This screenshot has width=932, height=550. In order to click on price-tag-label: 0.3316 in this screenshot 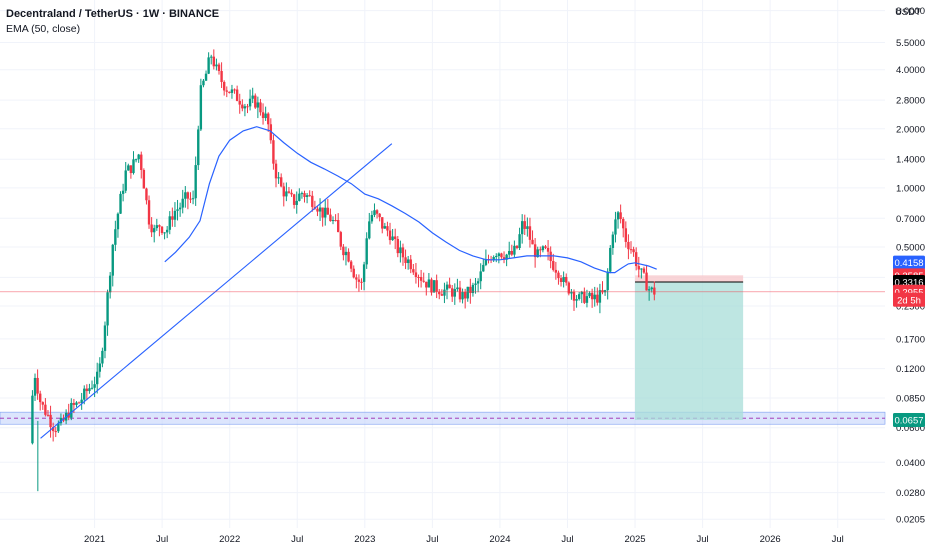, I will do `click(908, 282)`.